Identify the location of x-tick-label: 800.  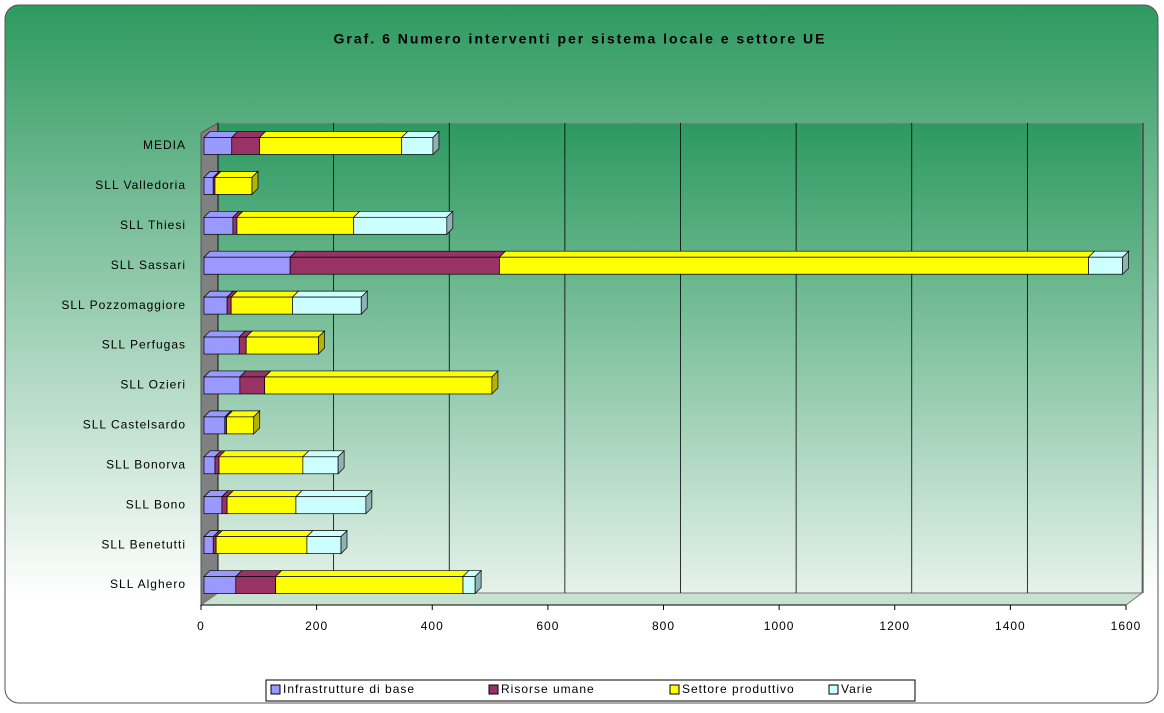
(663, 626).